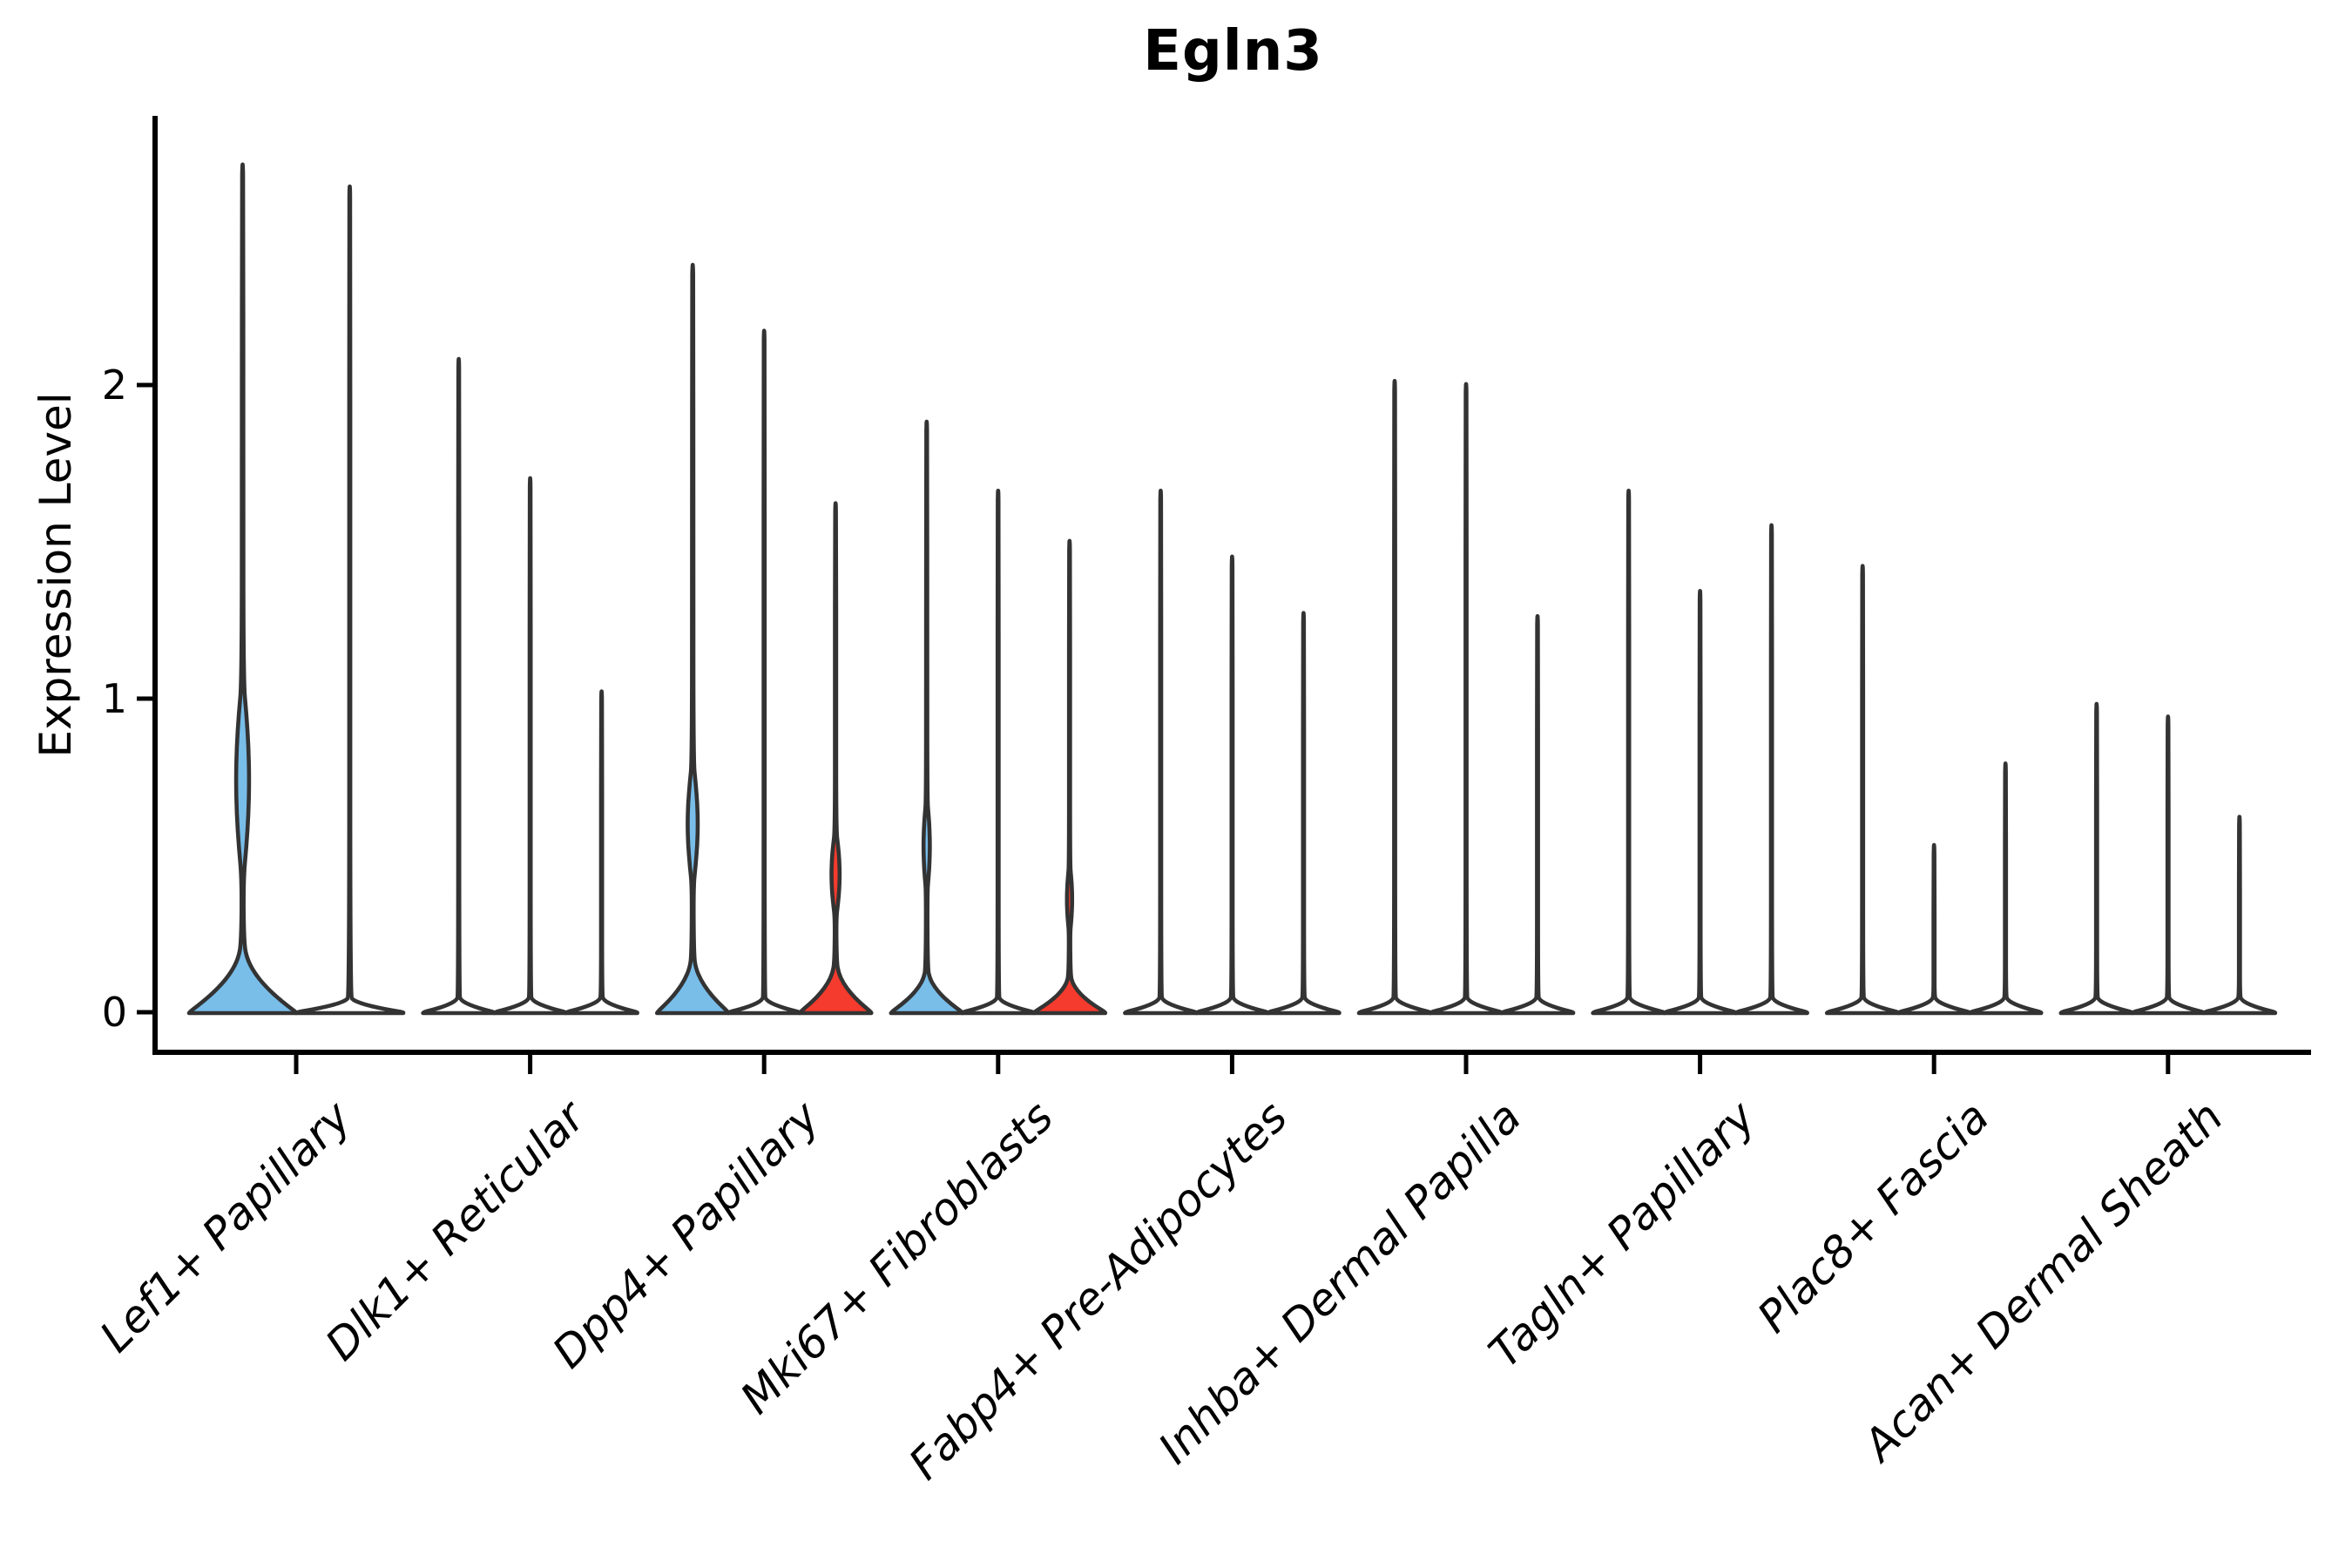 This screenshot has height=1568, width=2352. What do you see at coordinates (114, 385) in the screenshot?
I see `y-tick-label: 2` at bounding box center [114, 385].